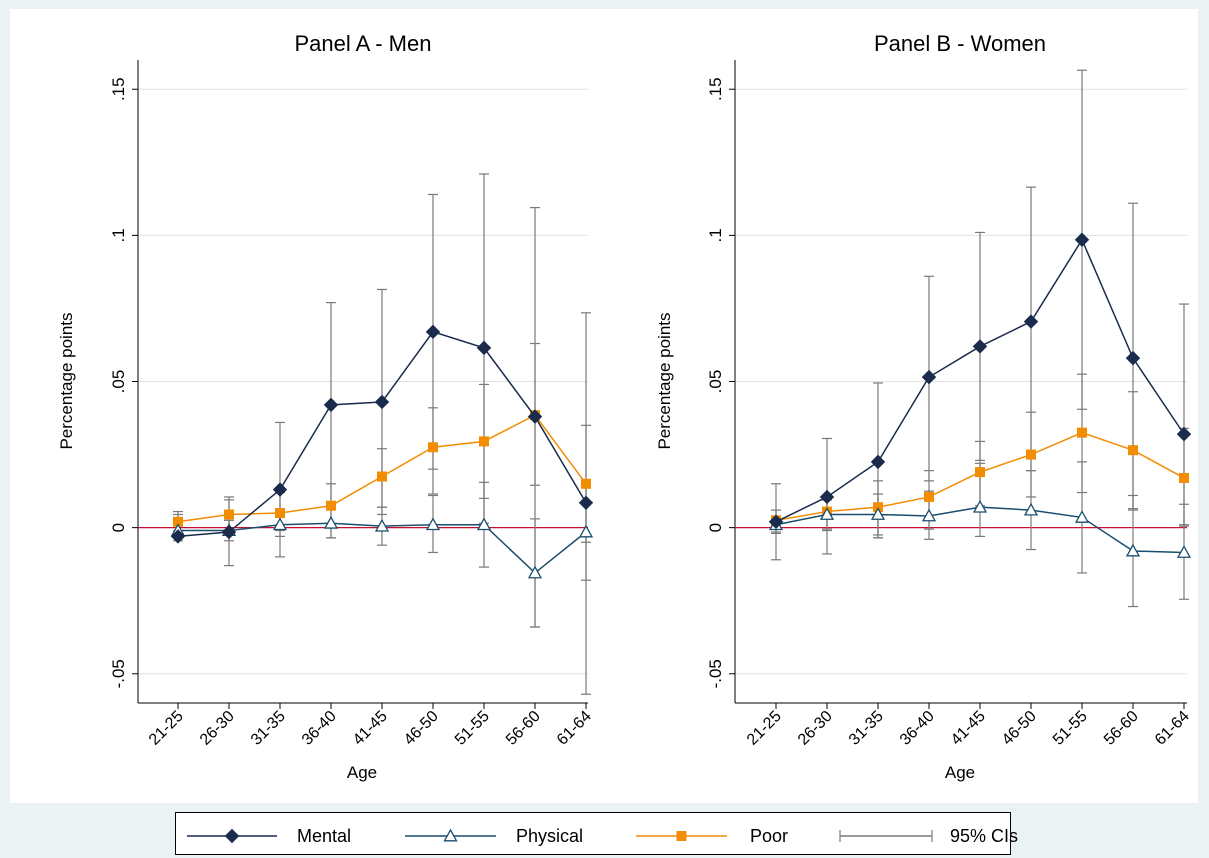 The width and height of the screenshot is (1209, 858). What do you see at coordinates (593, 833) in the screenshot?
I see `legend` at bounding box center [593, 833].